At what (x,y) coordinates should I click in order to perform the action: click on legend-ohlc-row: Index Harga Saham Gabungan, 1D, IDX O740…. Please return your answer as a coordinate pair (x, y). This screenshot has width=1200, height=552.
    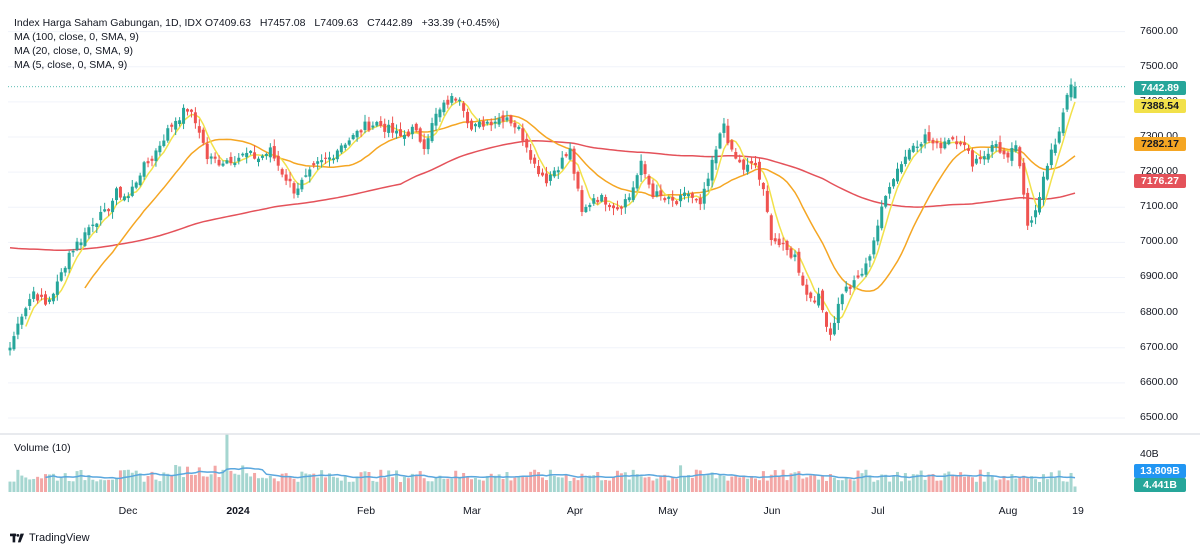
    Looking at the image, I should click on (257, 23).